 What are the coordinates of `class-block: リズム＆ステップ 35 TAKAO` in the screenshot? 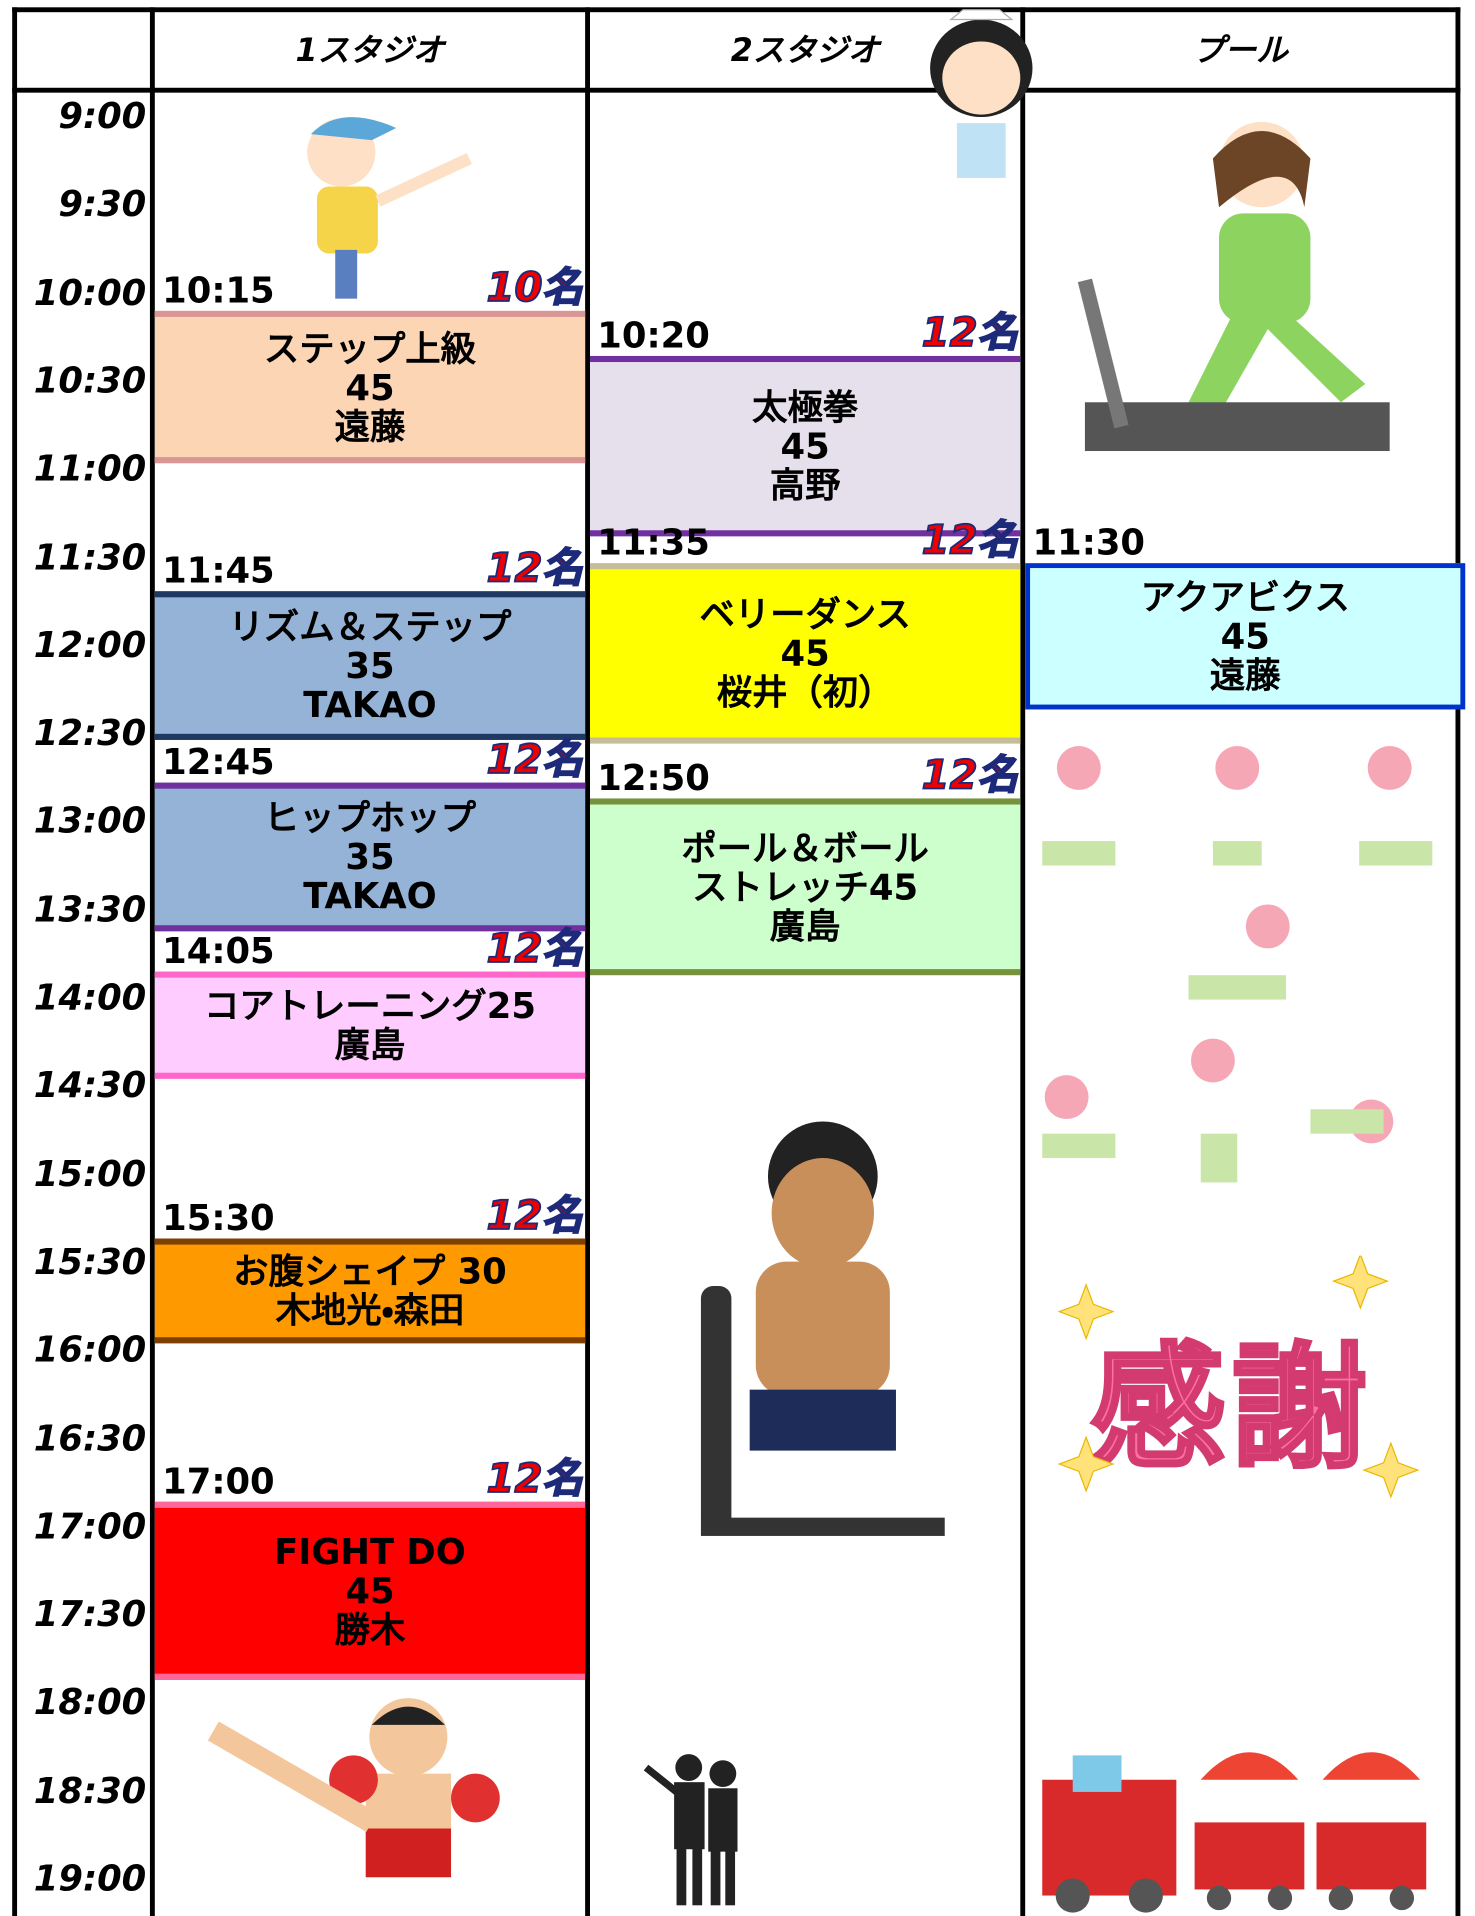 It's located at (370, 665).